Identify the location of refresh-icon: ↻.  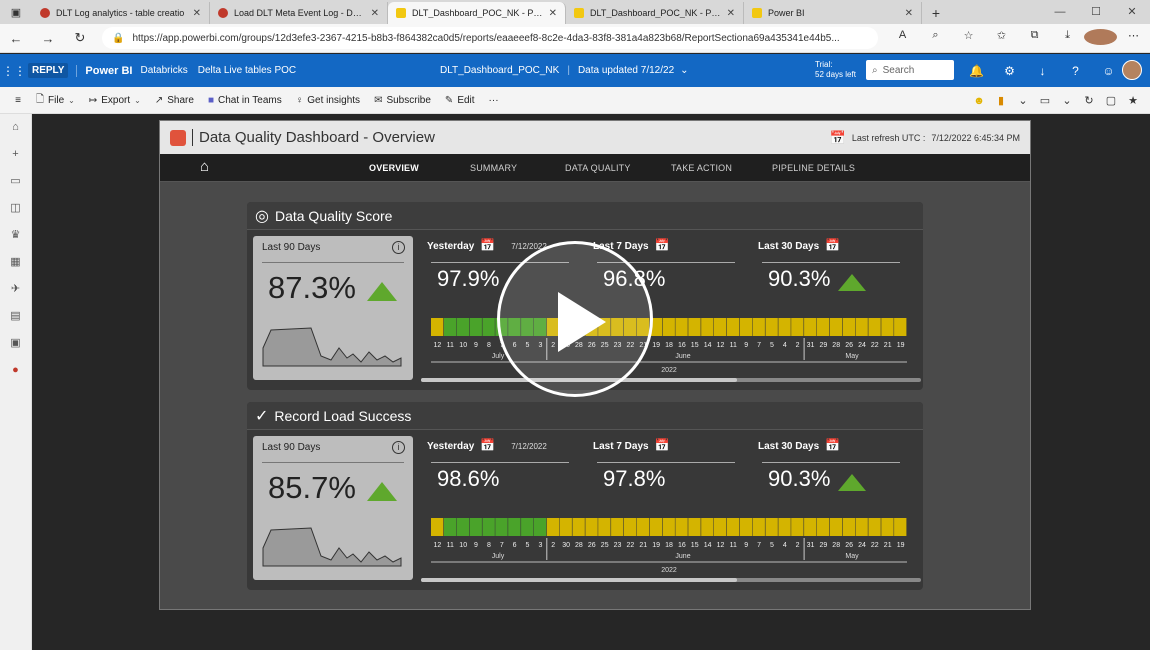
(1089, 101).